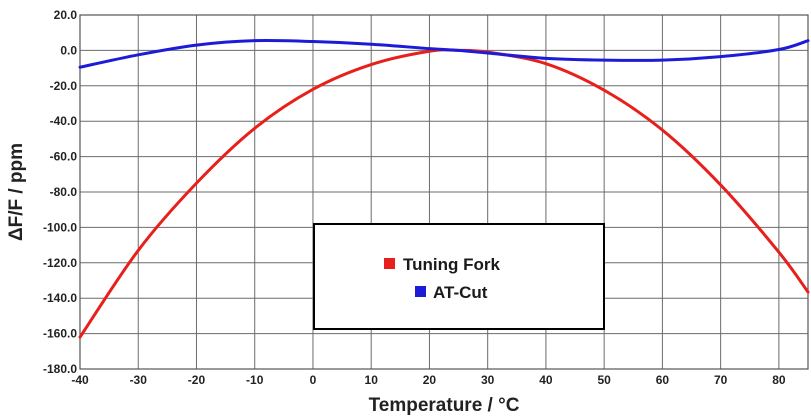  I want to click on legend-label-tuning-fork: Tuning Fork, so click(451, 264).